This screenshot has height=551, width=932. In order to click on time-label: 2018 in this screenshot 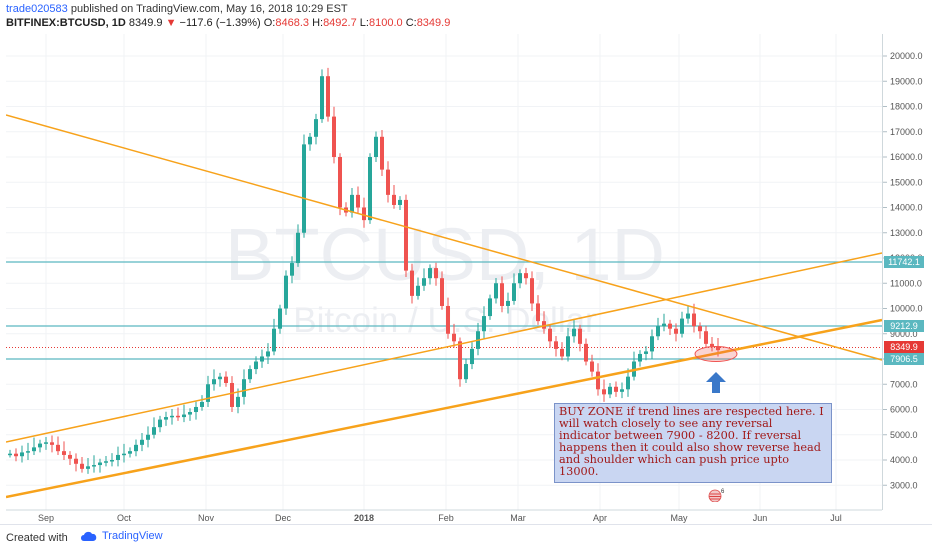, I will do `click(364, 518)`.